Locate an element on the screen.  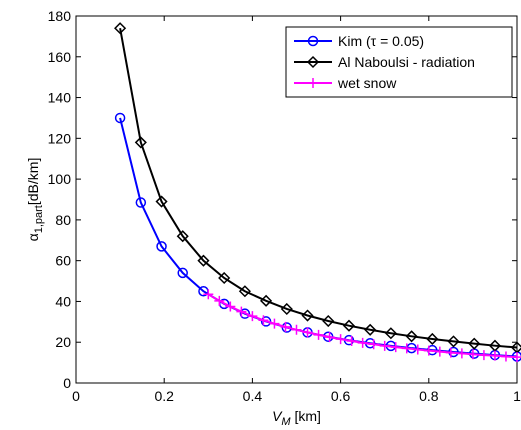
x-axis-label-main: V is located at coordinates (277, 416).